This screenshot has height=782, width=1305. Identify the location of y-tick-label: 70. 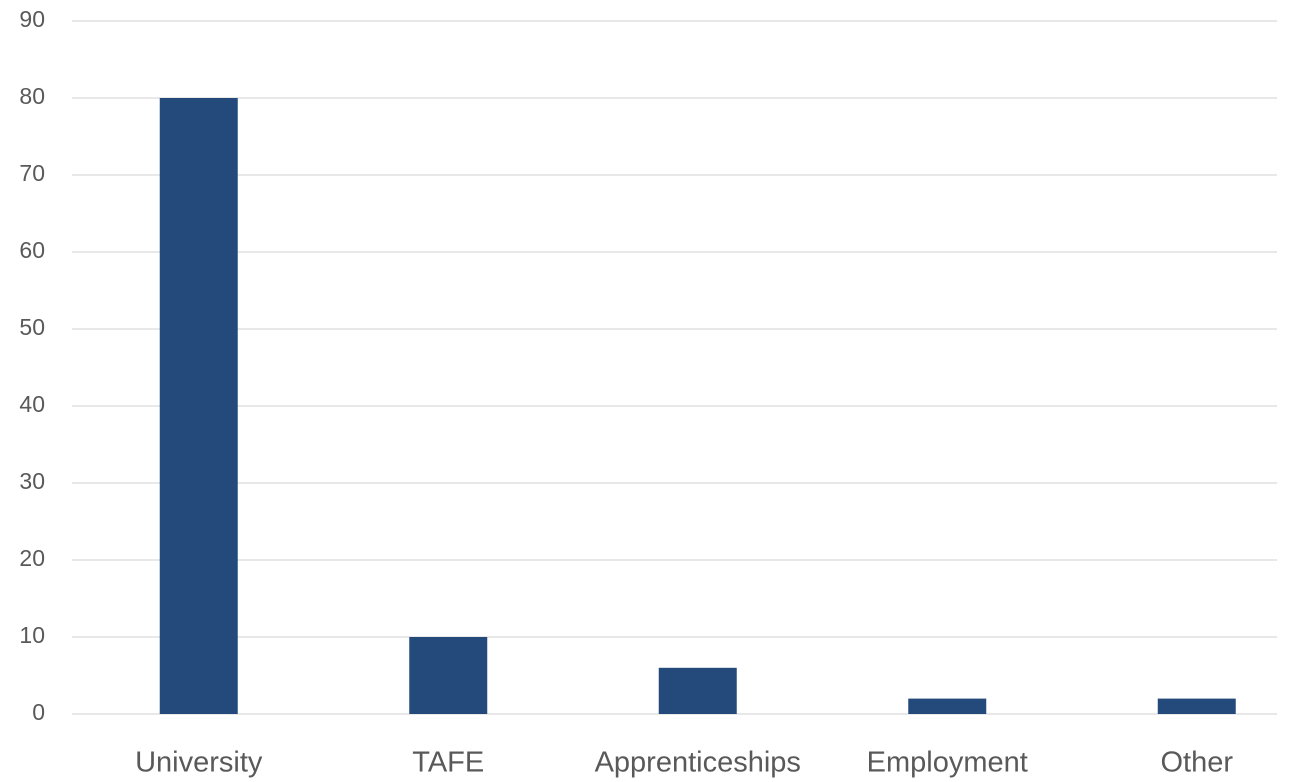
(32, 173).